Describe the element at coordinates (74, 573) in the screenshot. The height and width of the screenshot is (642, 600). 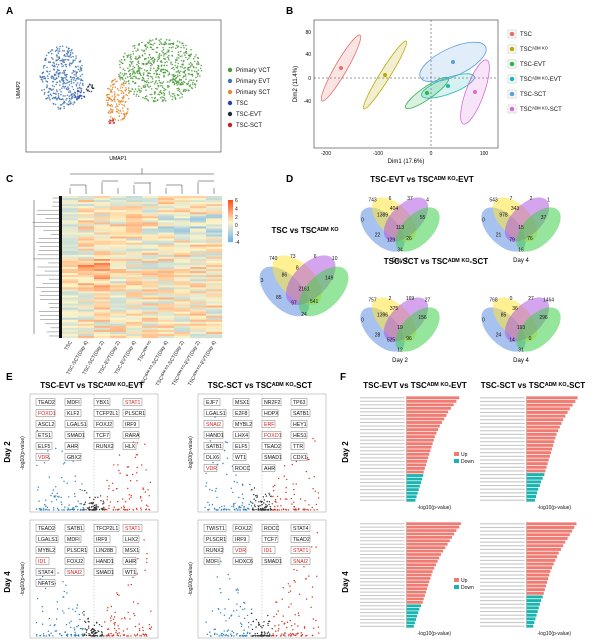
I see `gene-label: SNAI2` at that location.